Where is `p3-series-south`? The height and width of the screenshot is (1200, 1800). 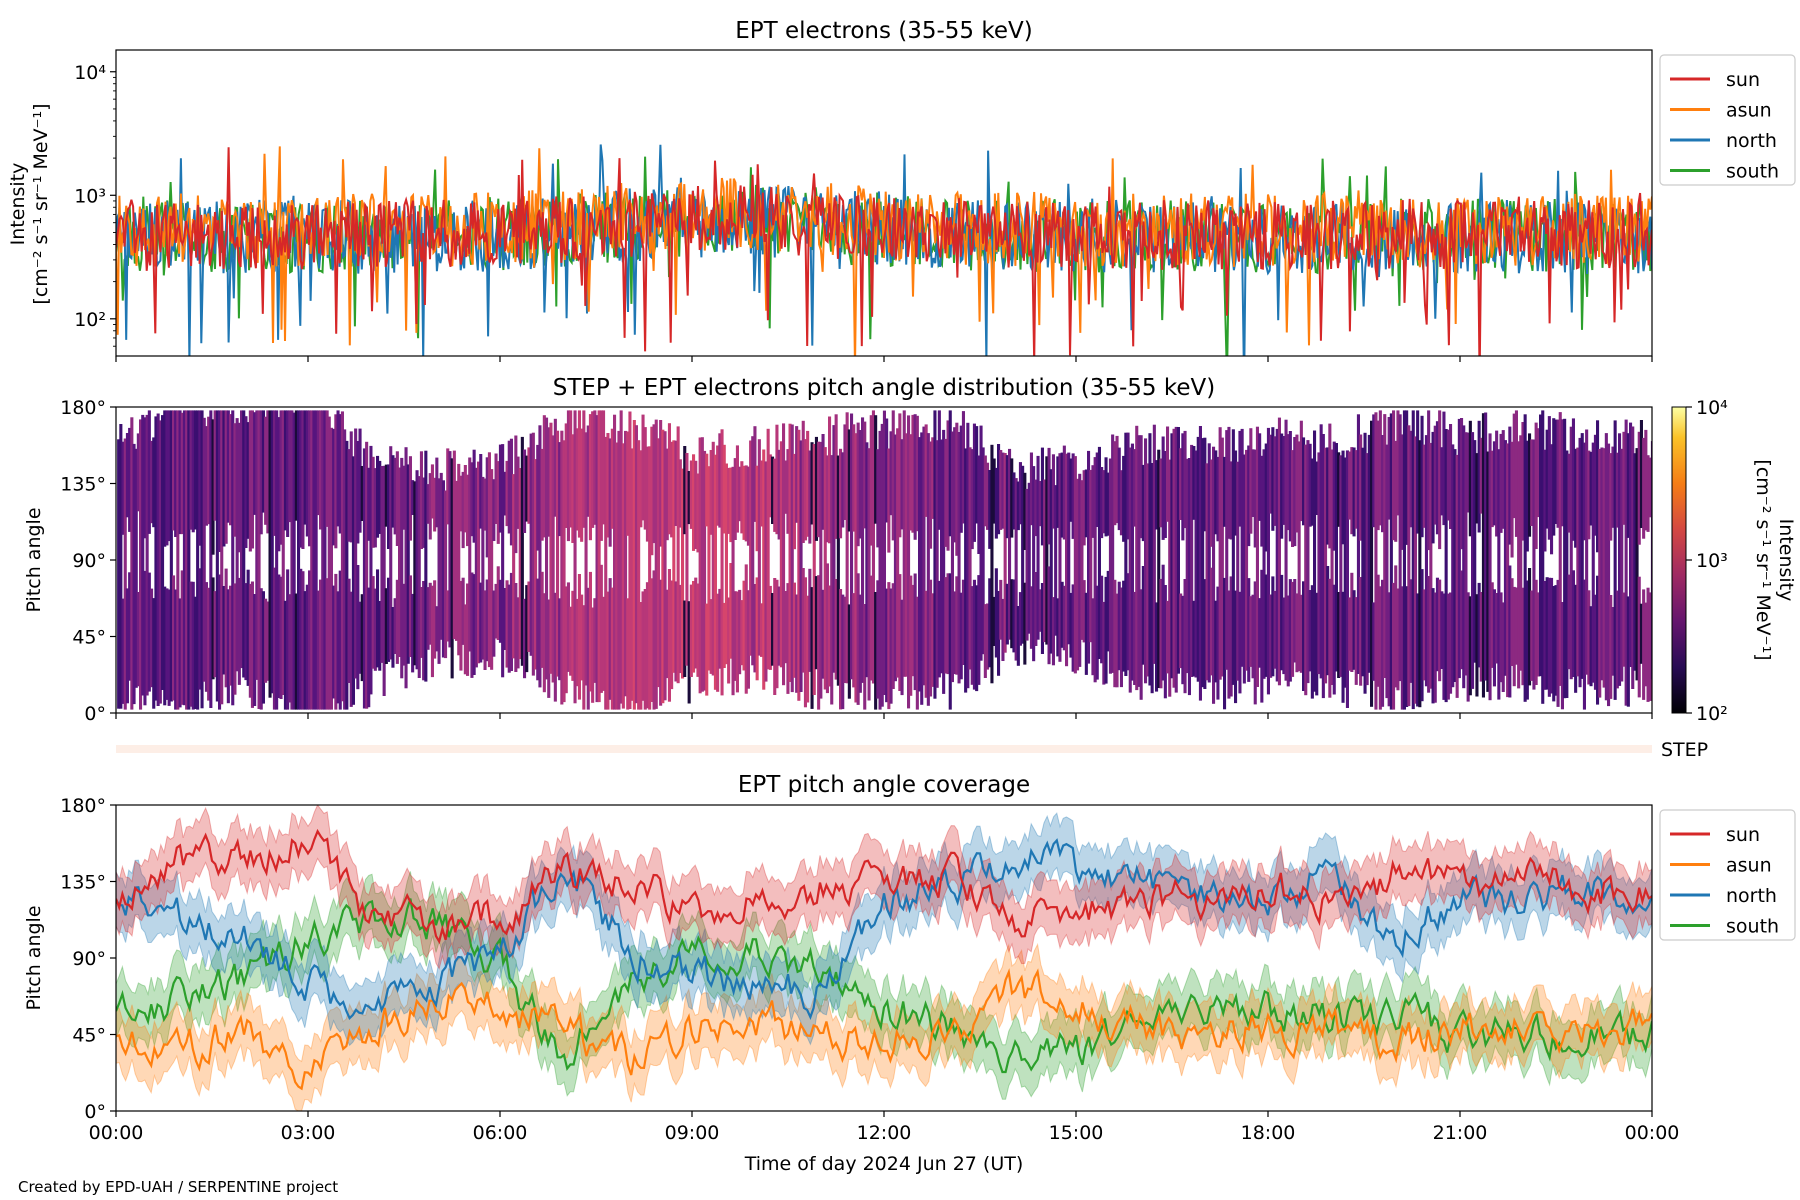 p3-series-south is located at coordinates (884, 986).